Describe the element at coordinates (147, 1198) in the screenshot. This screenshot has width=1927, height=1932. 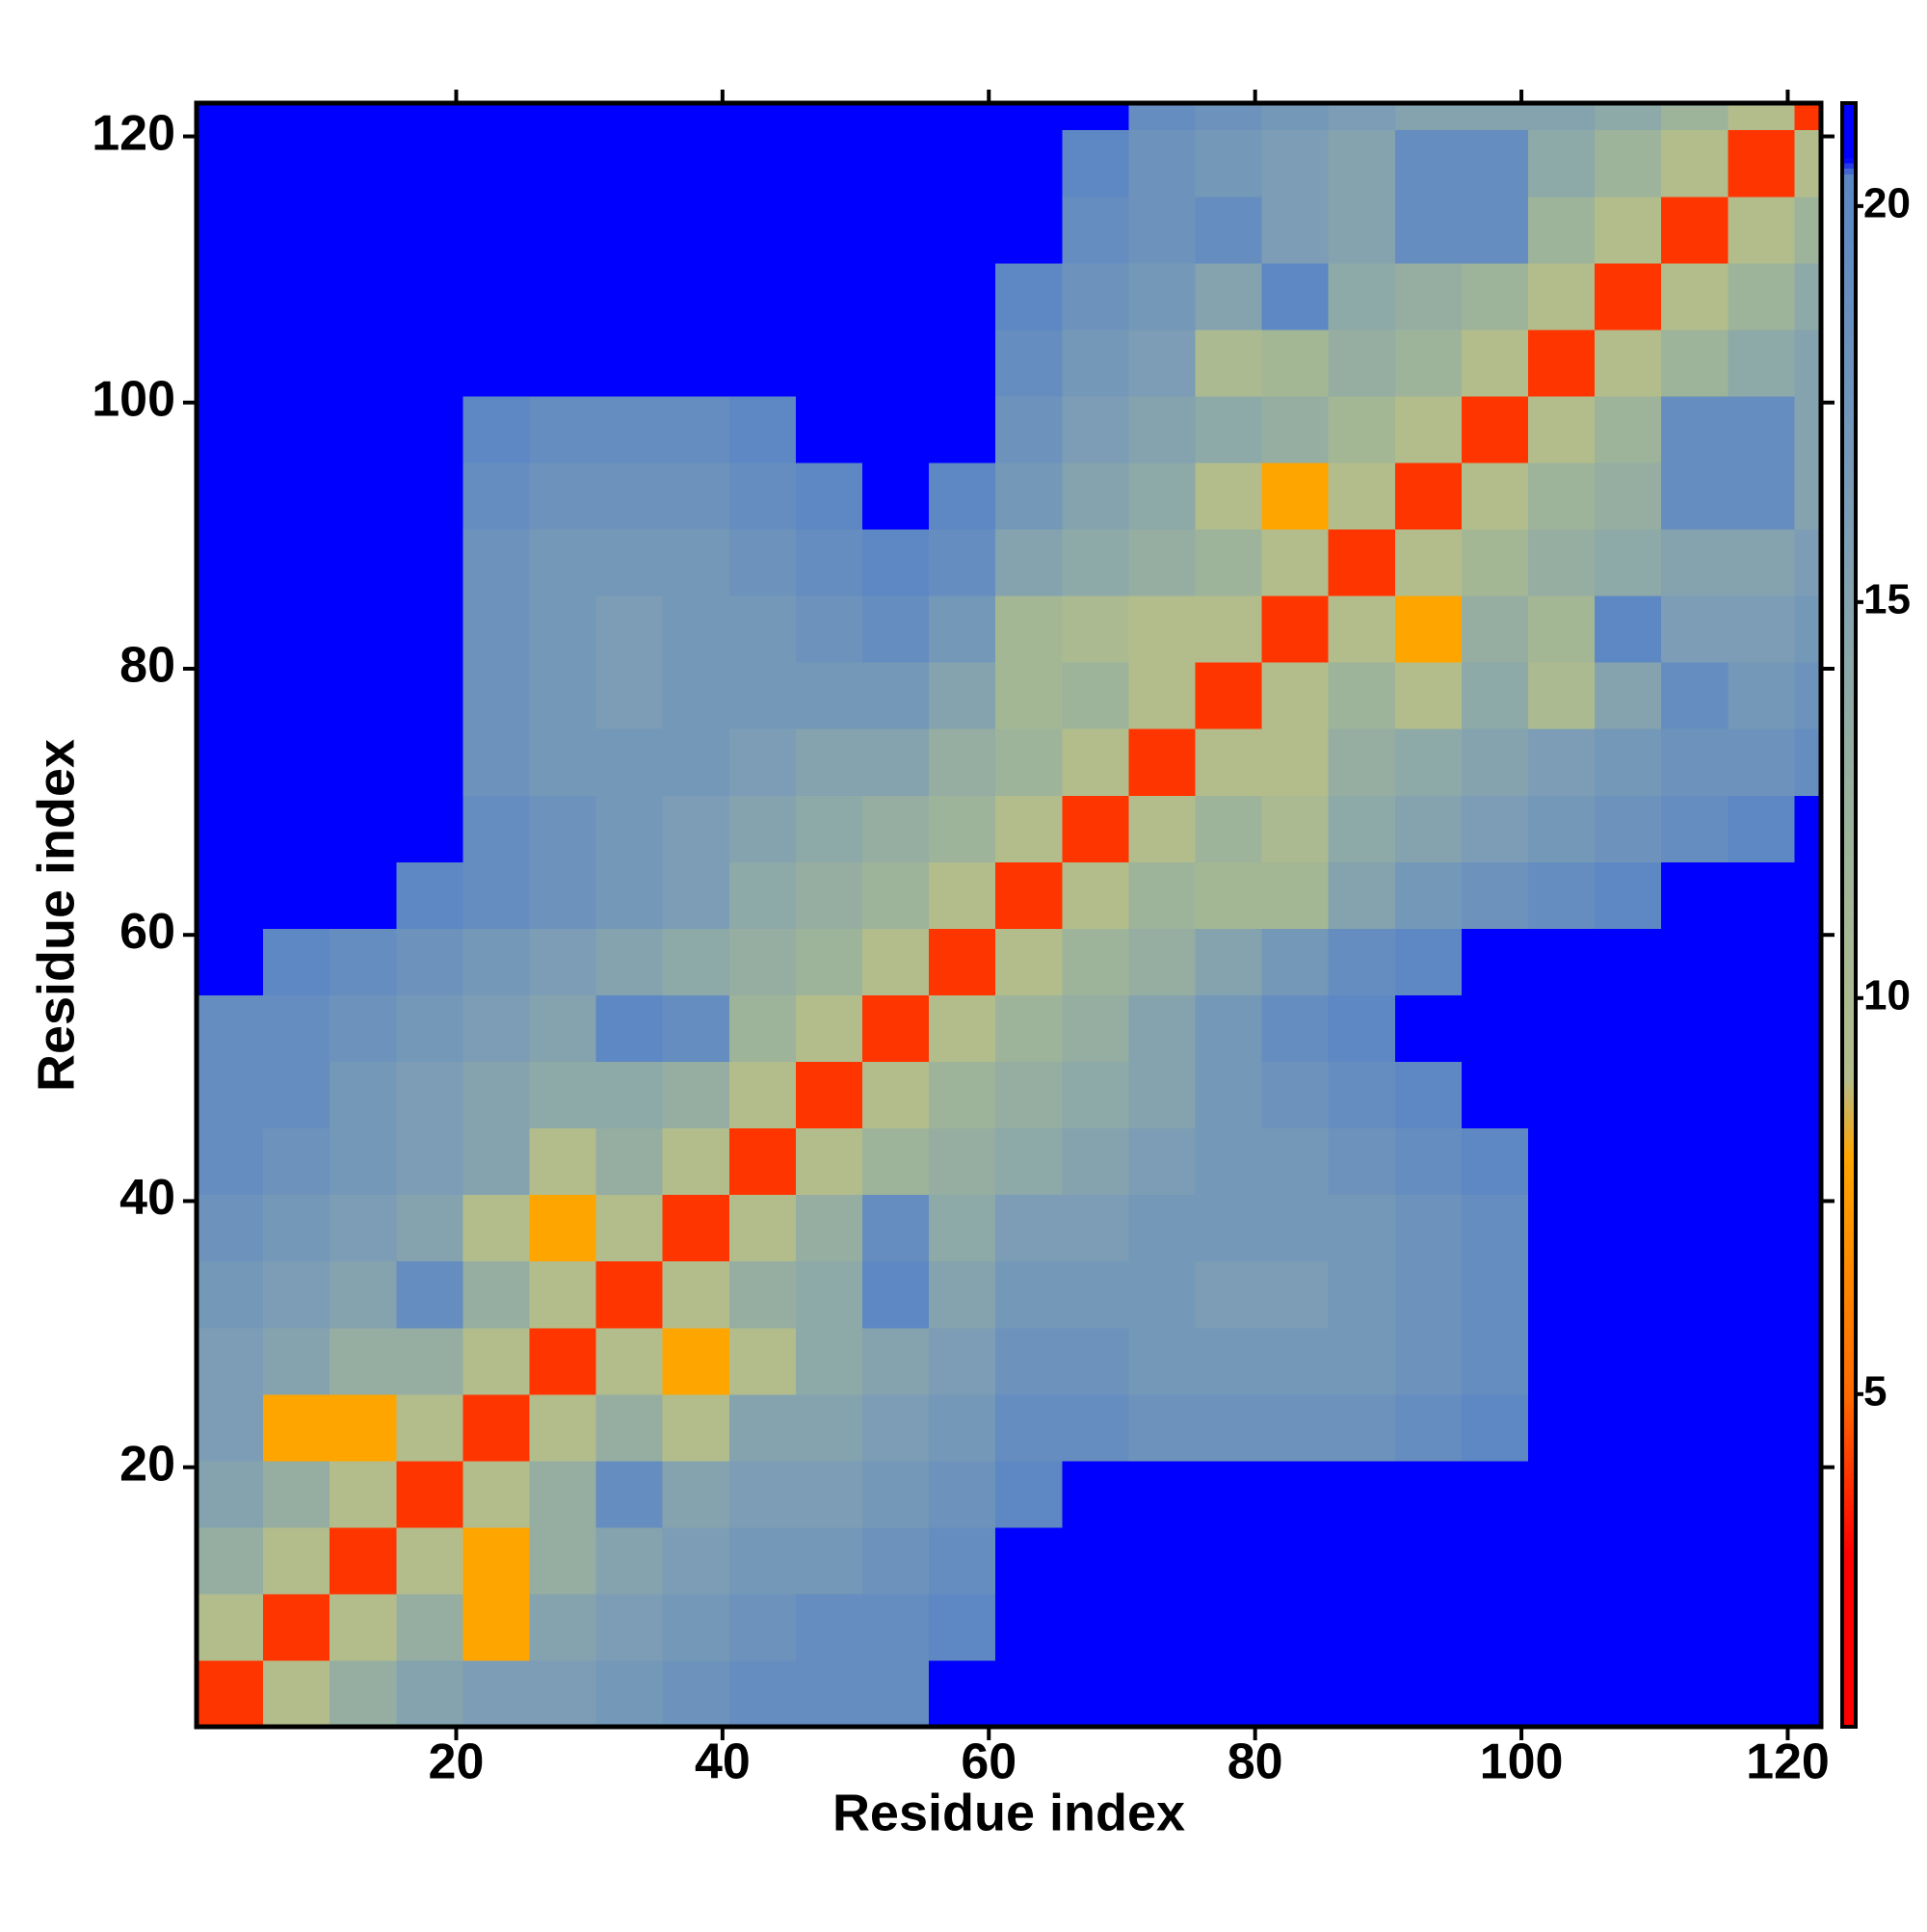
I see `y-tick-label: 40` at that location.